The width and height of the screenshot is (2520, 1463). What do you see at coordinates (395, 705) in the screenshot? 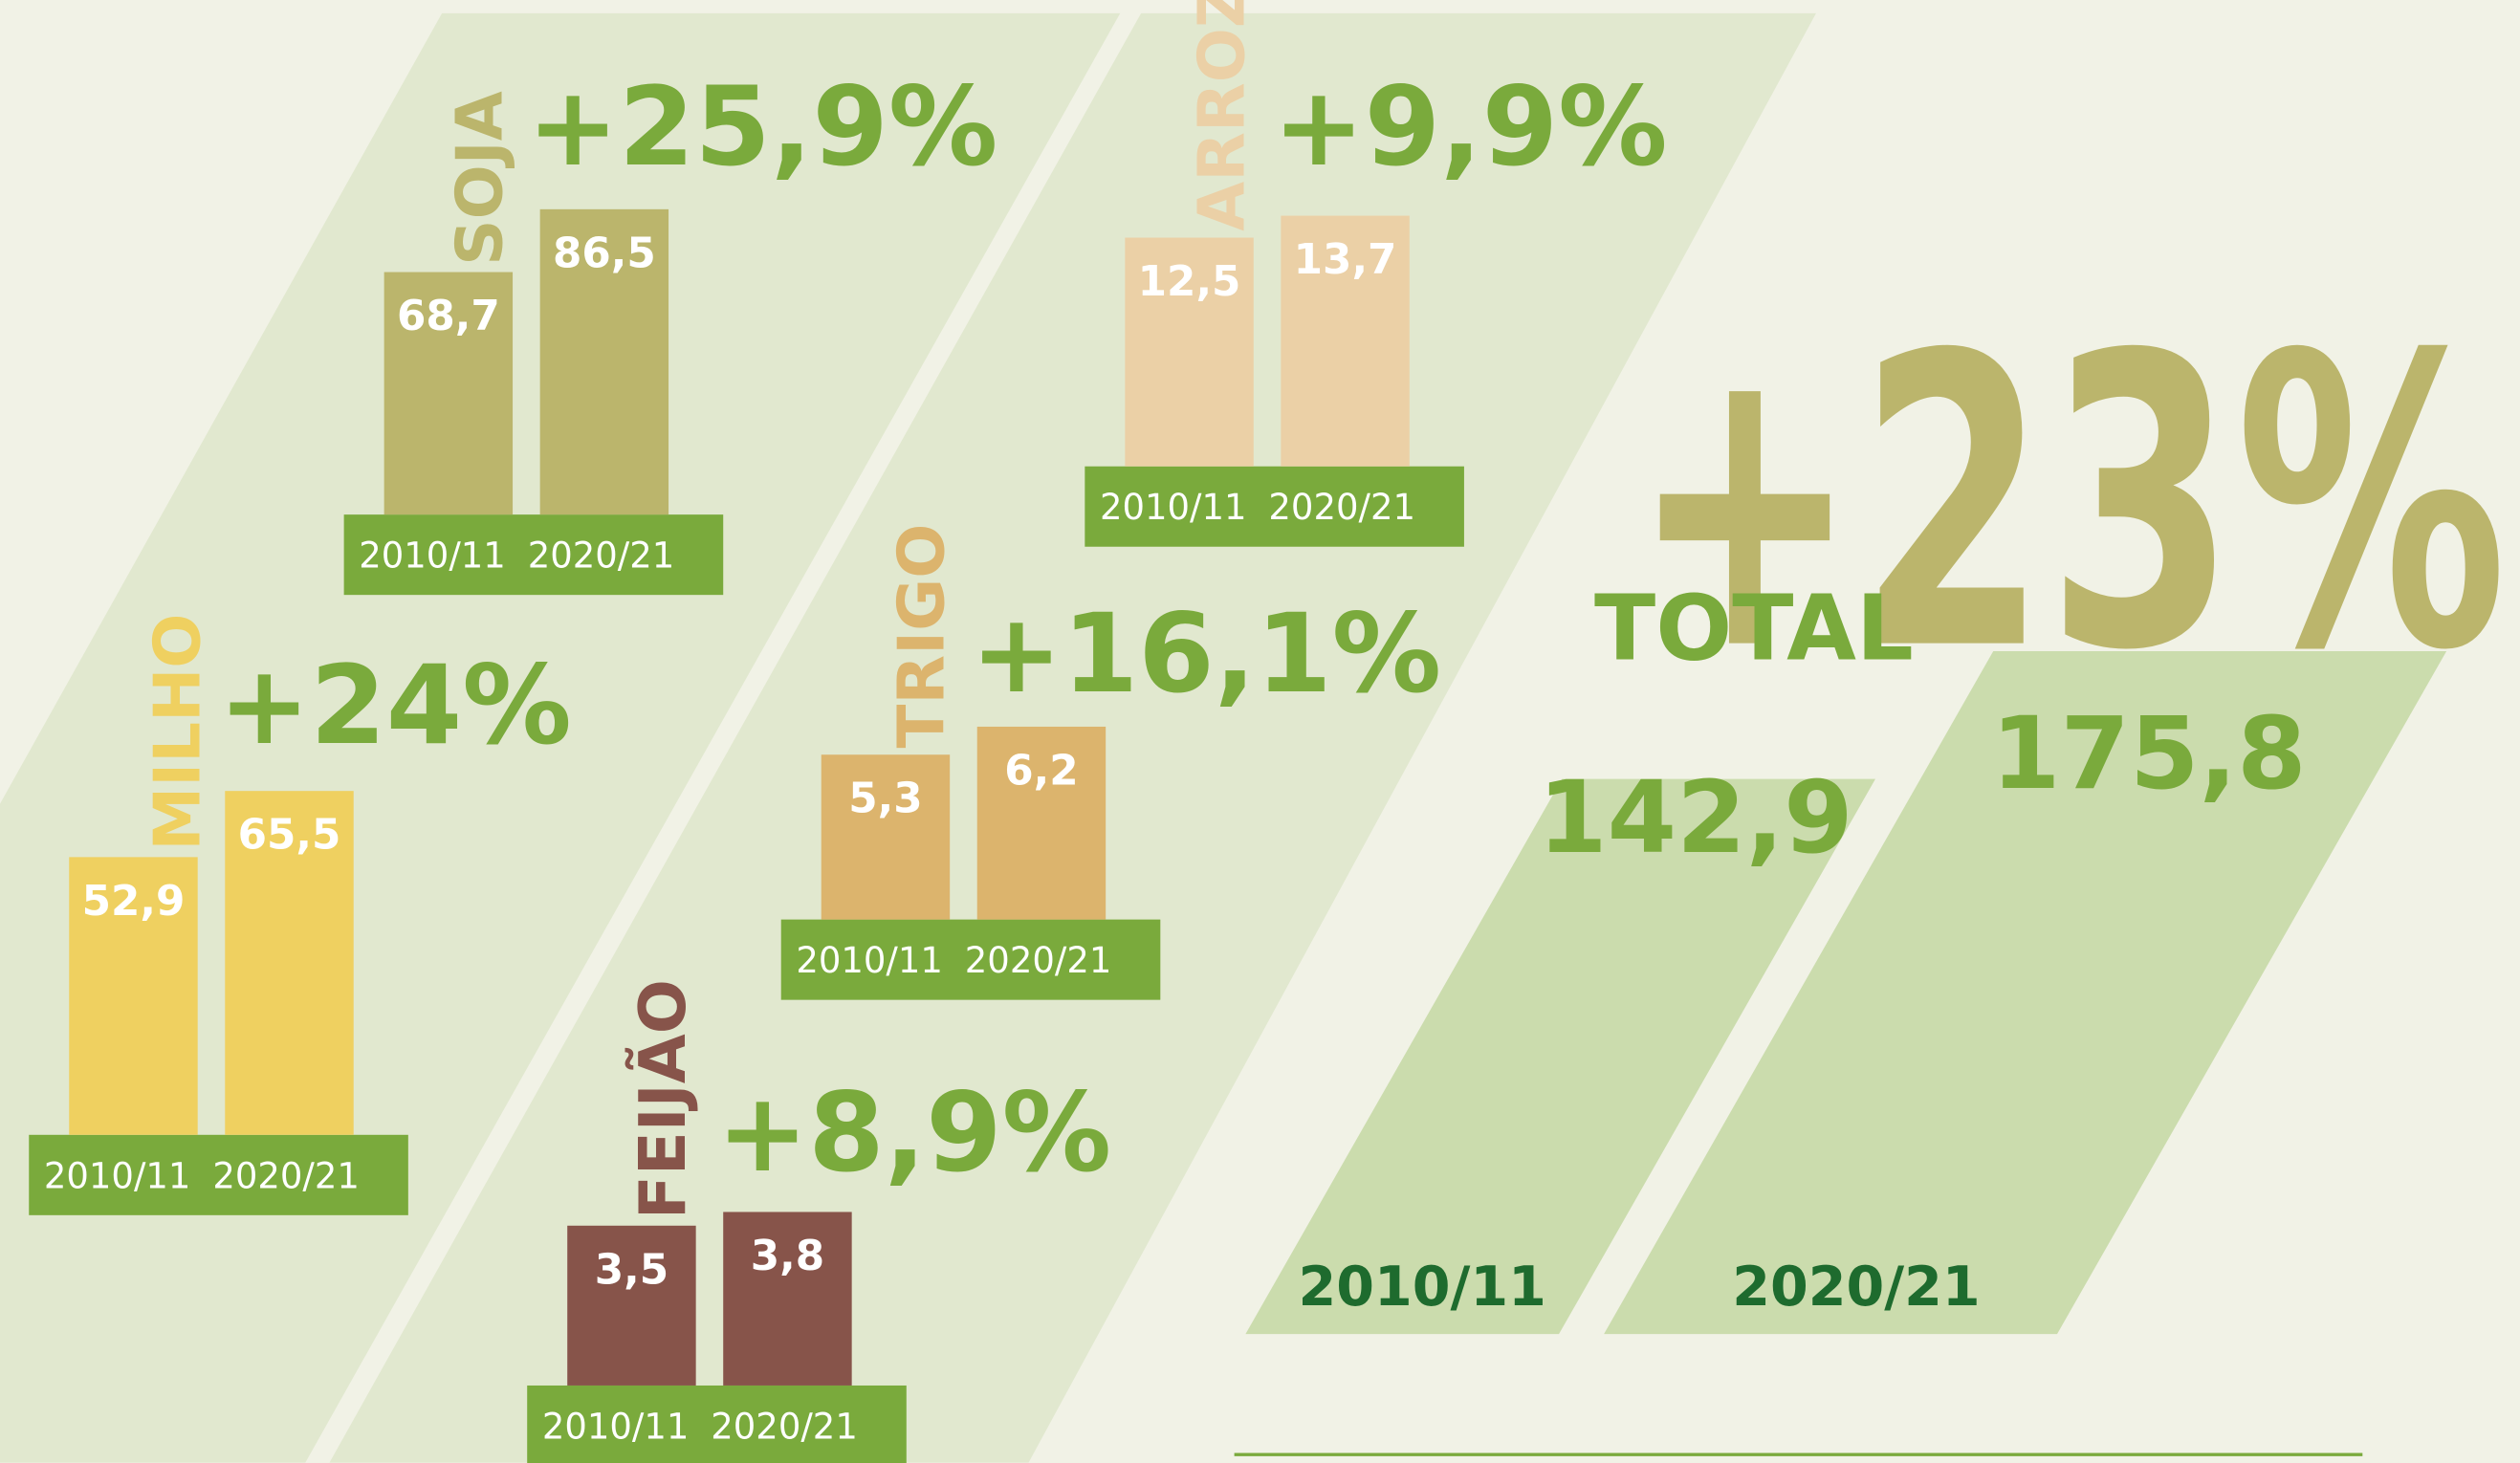
I see `change-label: +24%` at bounding box center [395, 705].